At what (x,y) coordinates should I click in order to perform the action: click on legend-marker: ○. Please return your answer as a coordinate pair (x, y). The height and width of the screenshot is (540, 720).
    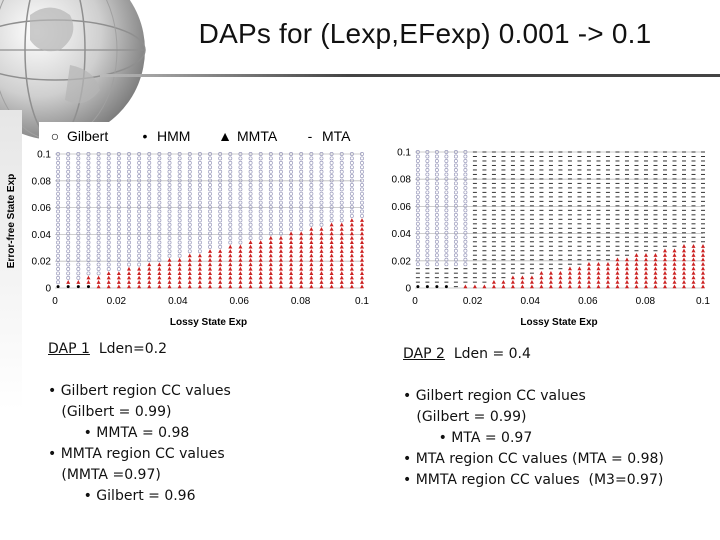
    Looking at the image, I should click on (55, 136).